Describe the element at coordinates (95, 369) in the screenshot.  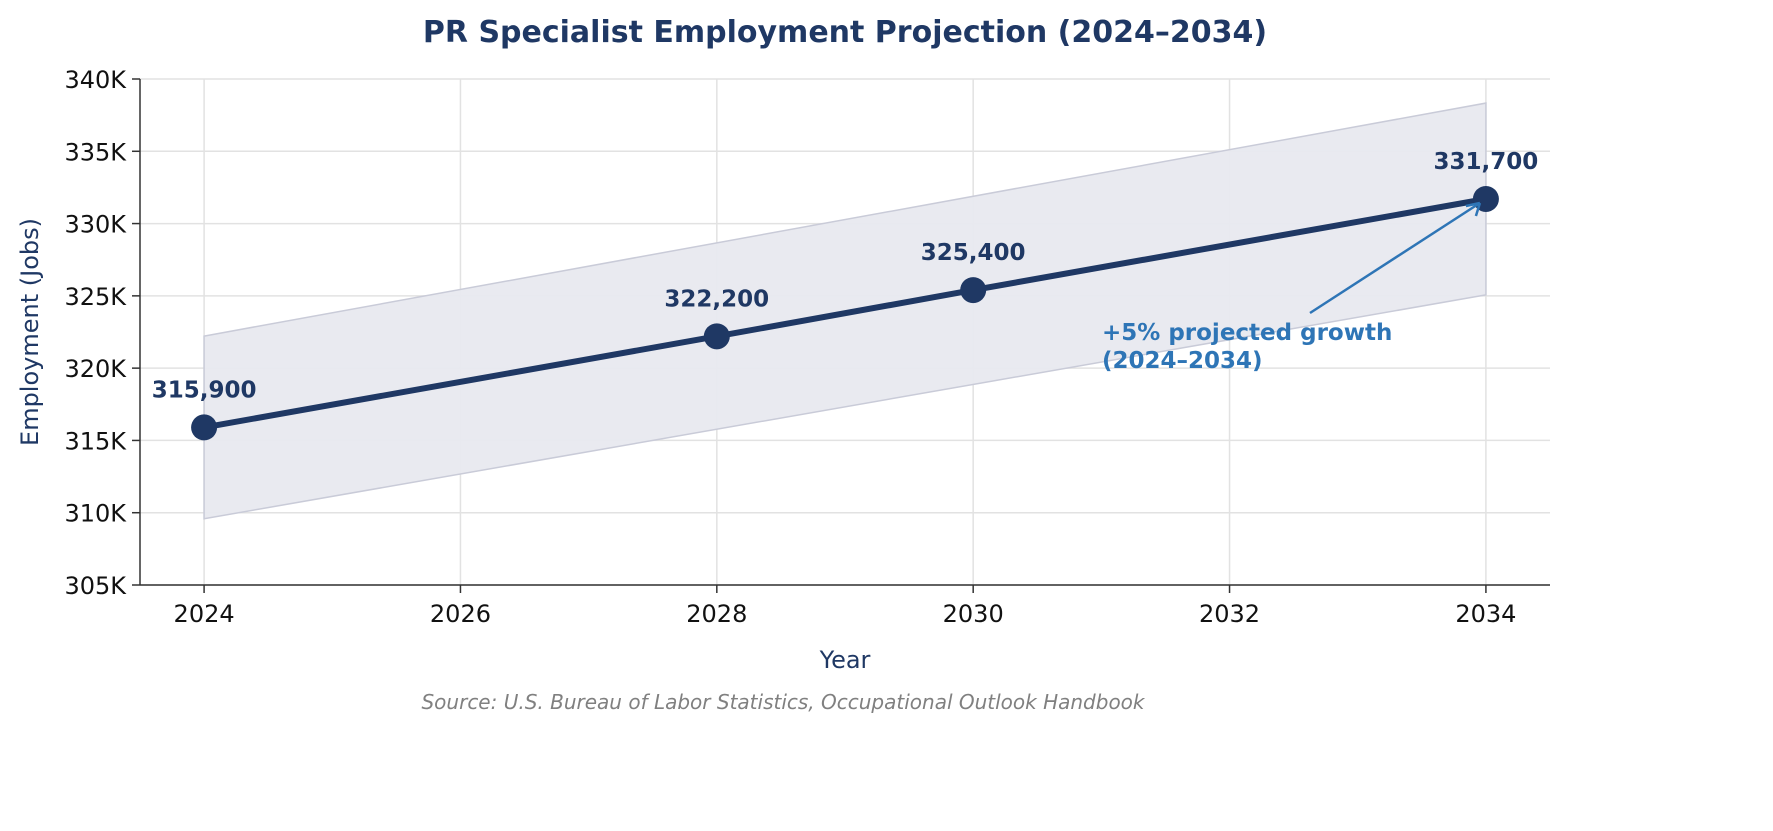
I see `y-tick-label: 320K` at that location.